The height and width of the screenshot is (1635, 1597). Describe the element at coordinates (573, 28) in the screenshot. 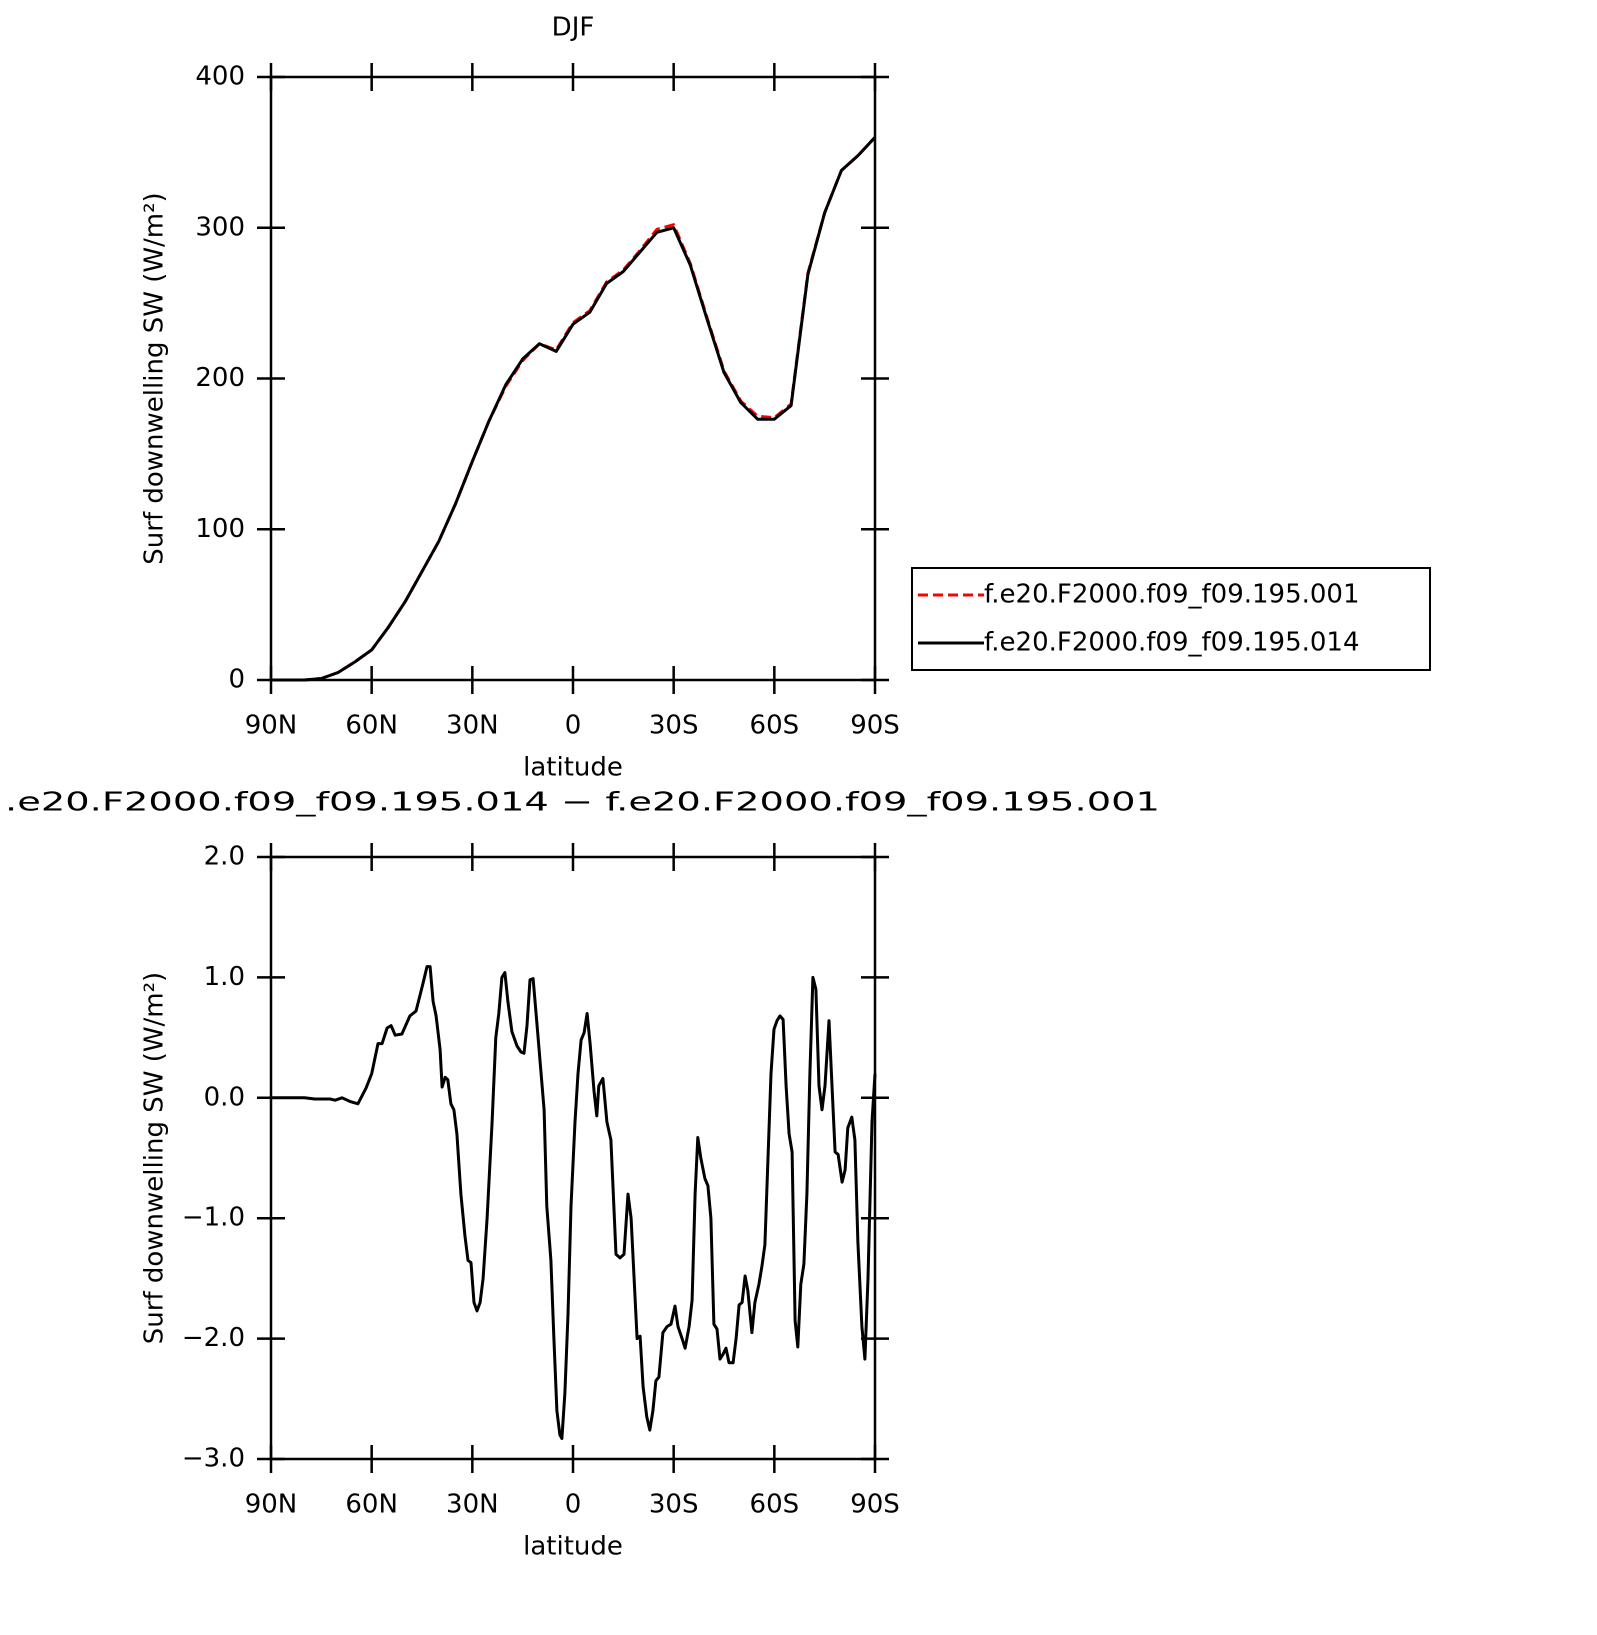

I see `chart-title: DJF` at that location.